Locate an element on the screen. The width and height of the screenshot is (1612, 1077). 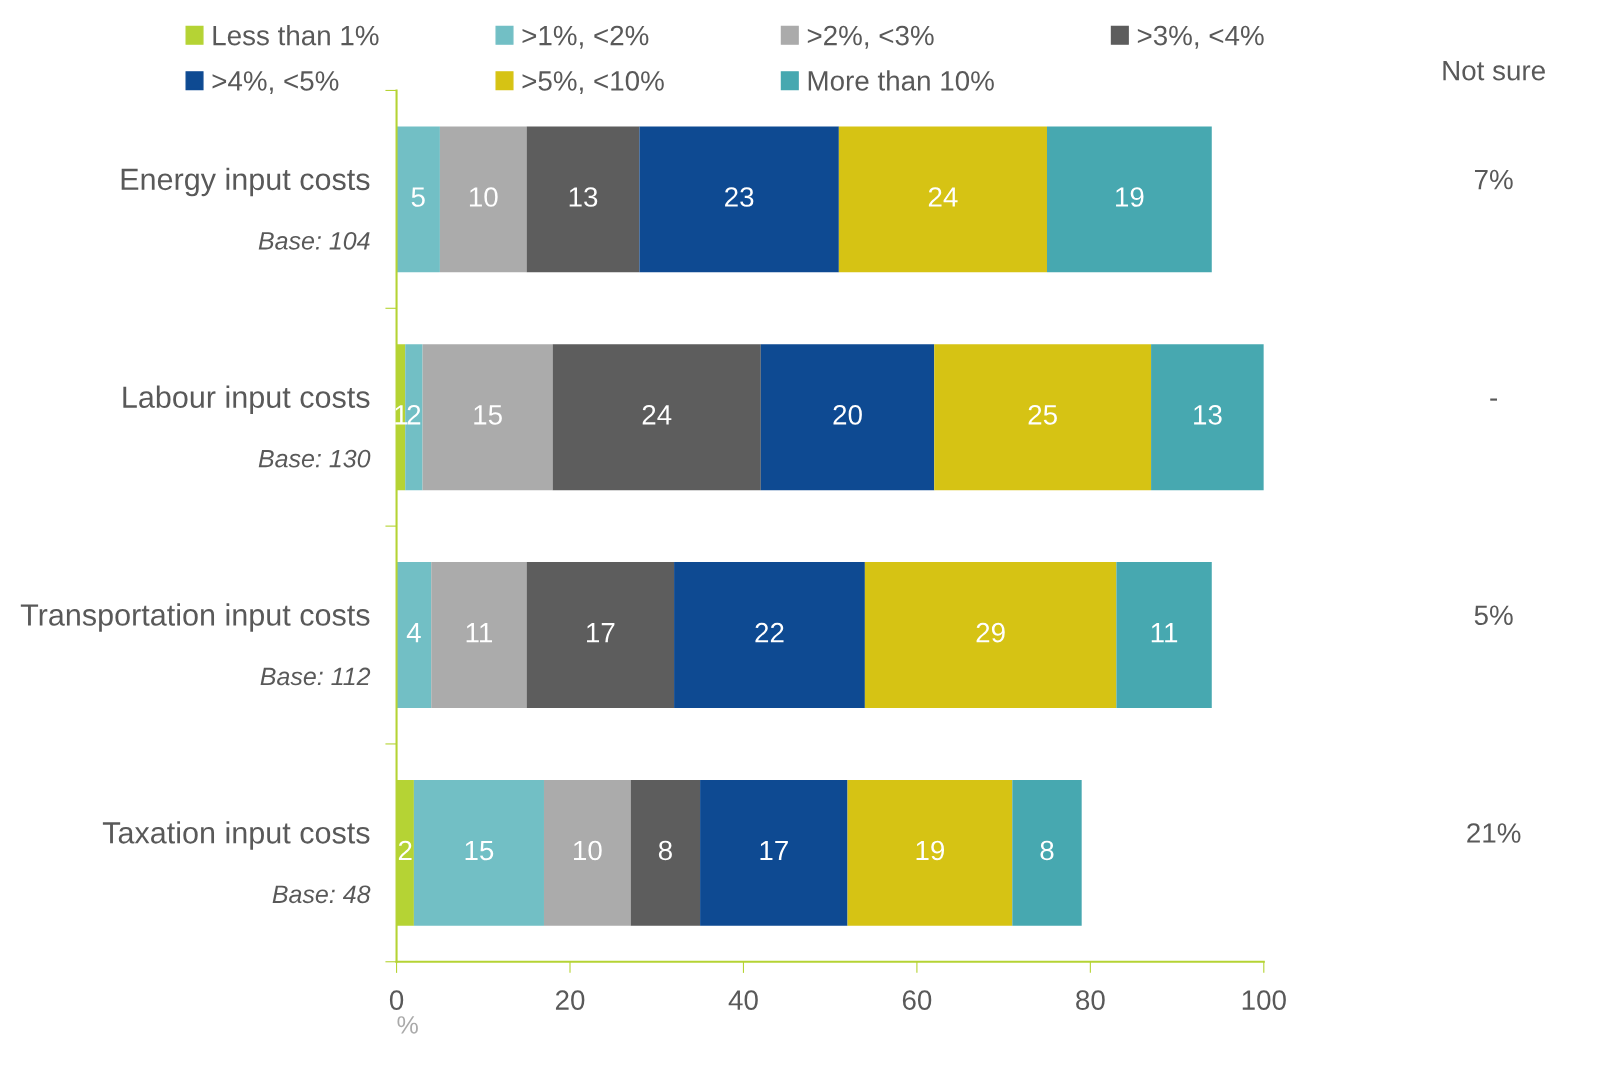
data-label: 29 is located at coordinates (990, 632).